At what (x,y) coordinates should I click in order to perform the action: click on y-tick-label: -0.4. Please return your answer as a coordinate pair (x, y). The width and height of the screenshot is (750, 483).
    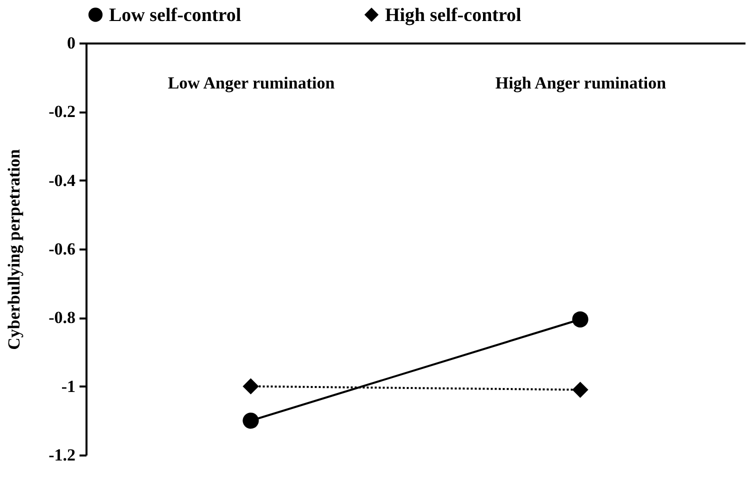
    Looking at the image, I should click on (62, 180).